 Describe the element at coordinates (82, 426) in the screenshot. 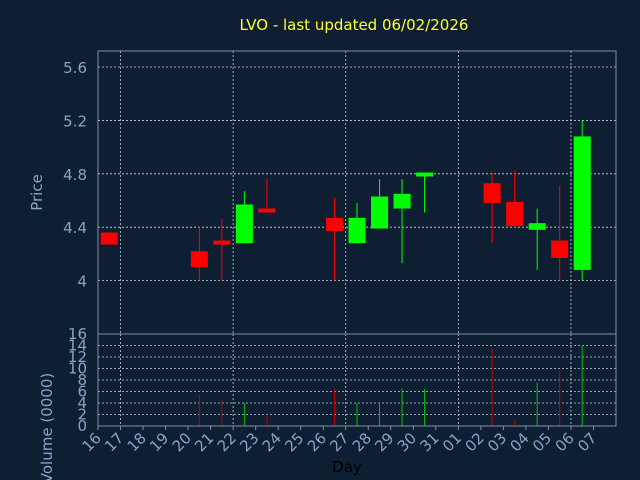

I see `volume-tick-label: 0` at that location.